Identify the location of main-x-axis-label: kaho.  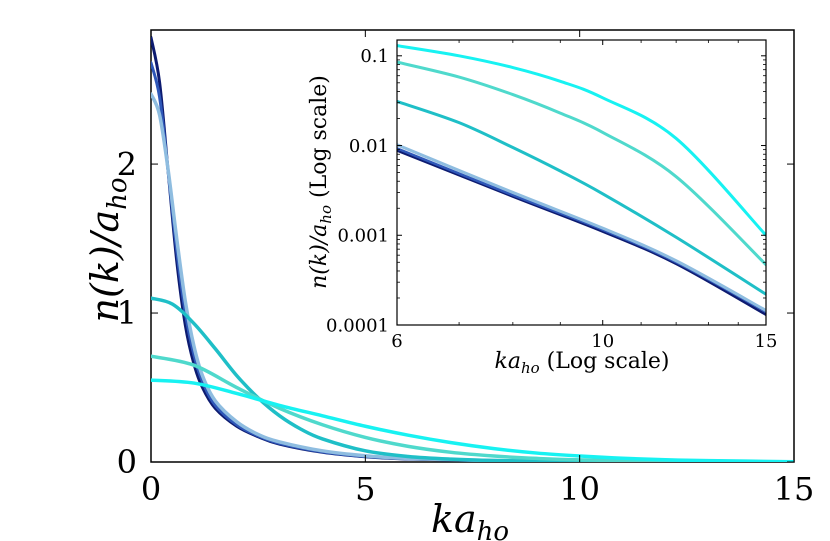
(470, 519).